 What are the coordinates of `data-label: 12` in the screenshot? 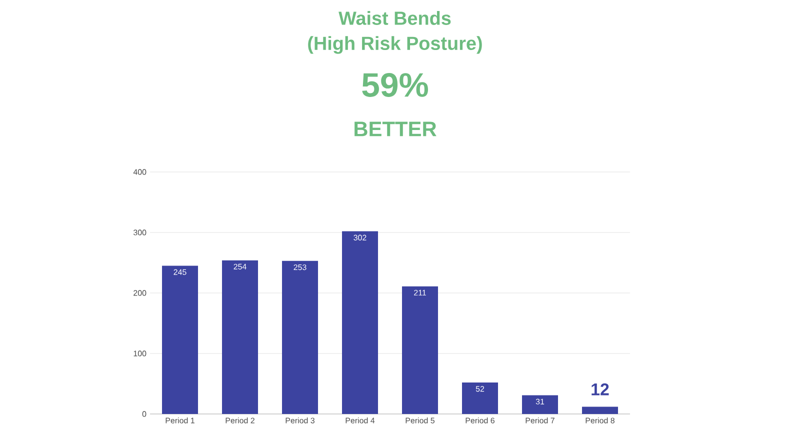 It's located at (600, 389).